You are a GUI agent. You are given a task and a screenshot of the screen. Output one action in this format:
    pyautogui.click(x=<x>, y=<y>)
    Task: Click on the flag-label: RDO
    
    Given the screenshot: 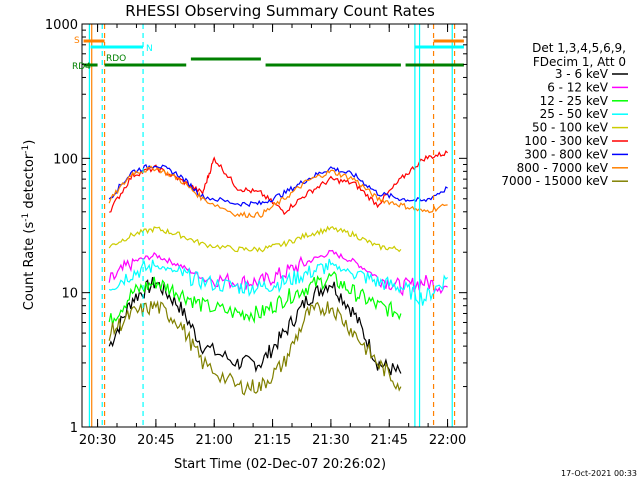 What is the action you would take?
    pyautogui.click(x=116, y=59)
    